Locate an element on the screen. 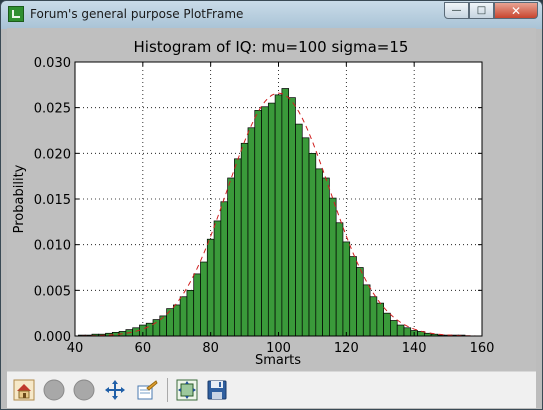  minimize-icon: — is located at coordinates (456, 10).